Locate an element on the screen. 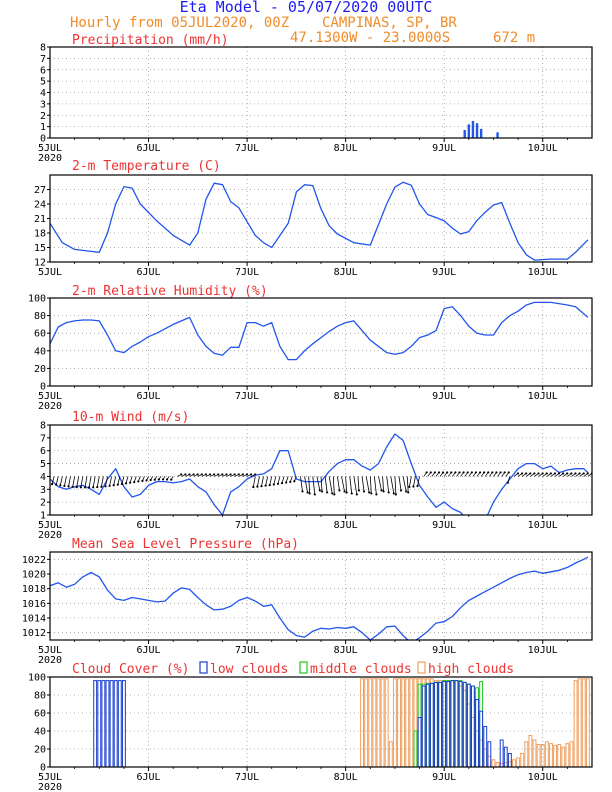 The width and height of the screenshot is (612, 792). rh-line is located at coordinates (319, 331).